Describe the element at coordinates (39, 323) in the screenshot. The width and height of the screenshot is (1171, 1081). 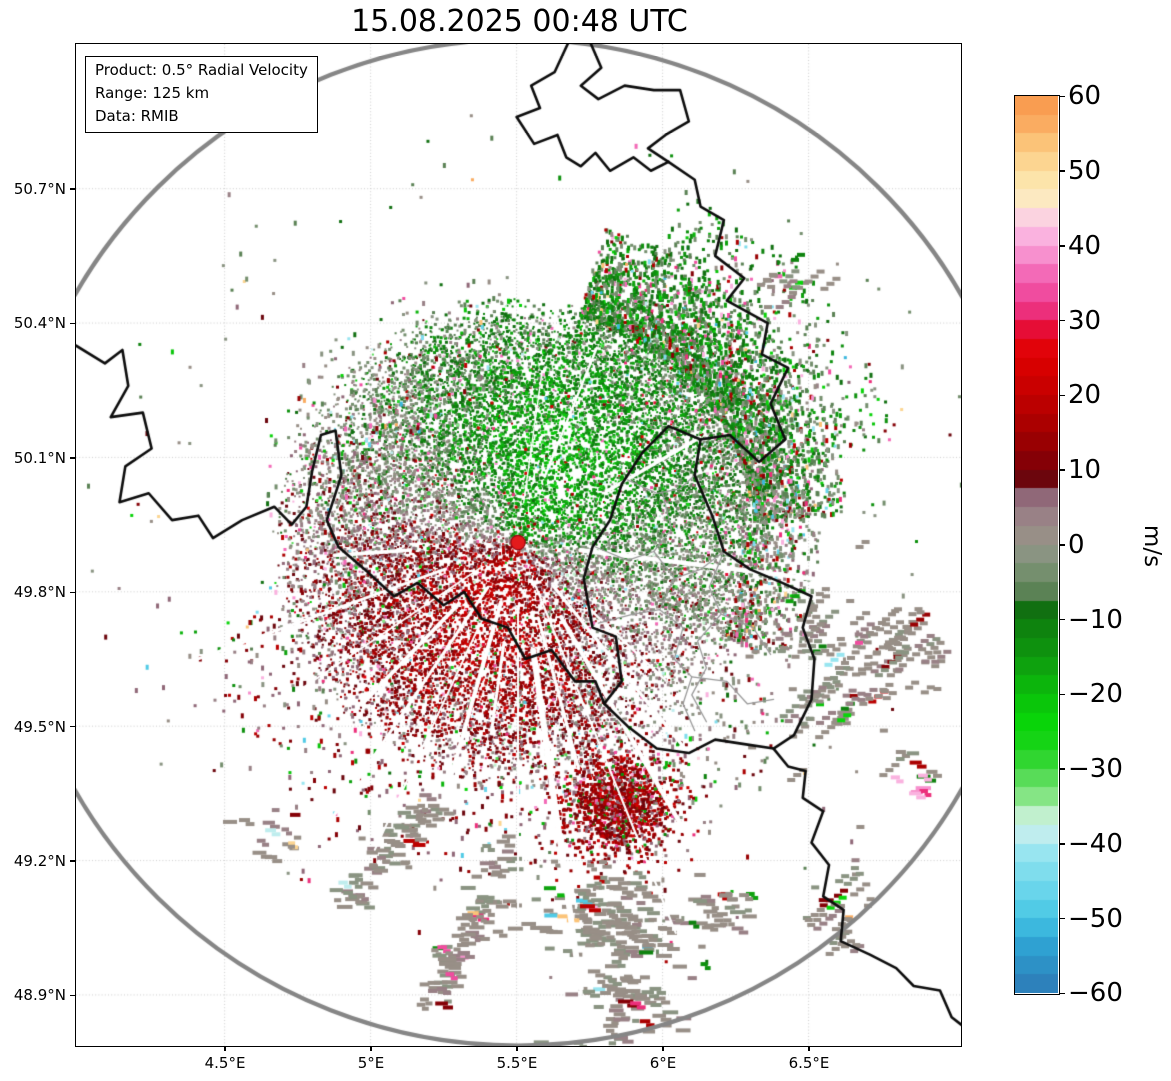
I see `y-tick-label: 50.4°N` at that location.